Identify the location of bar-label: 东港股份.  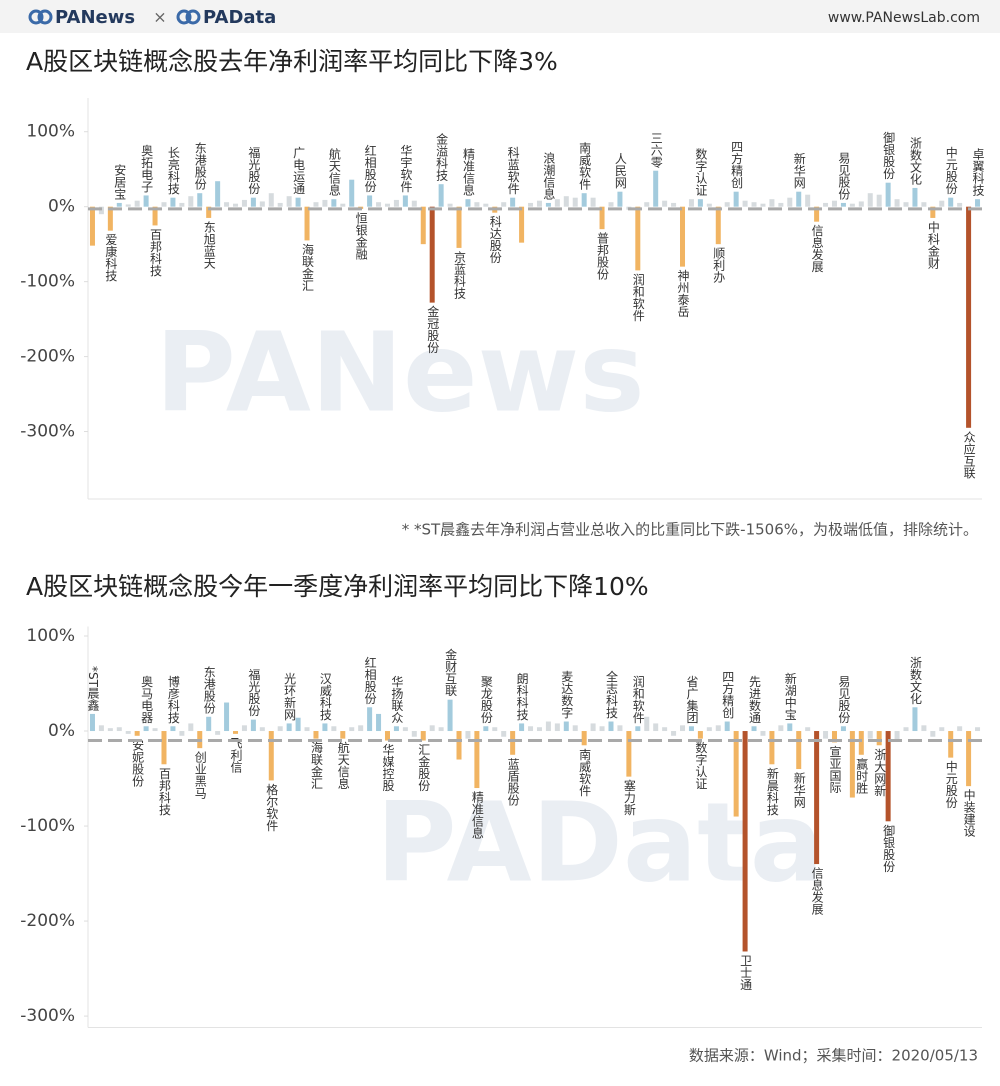
(200, 166).